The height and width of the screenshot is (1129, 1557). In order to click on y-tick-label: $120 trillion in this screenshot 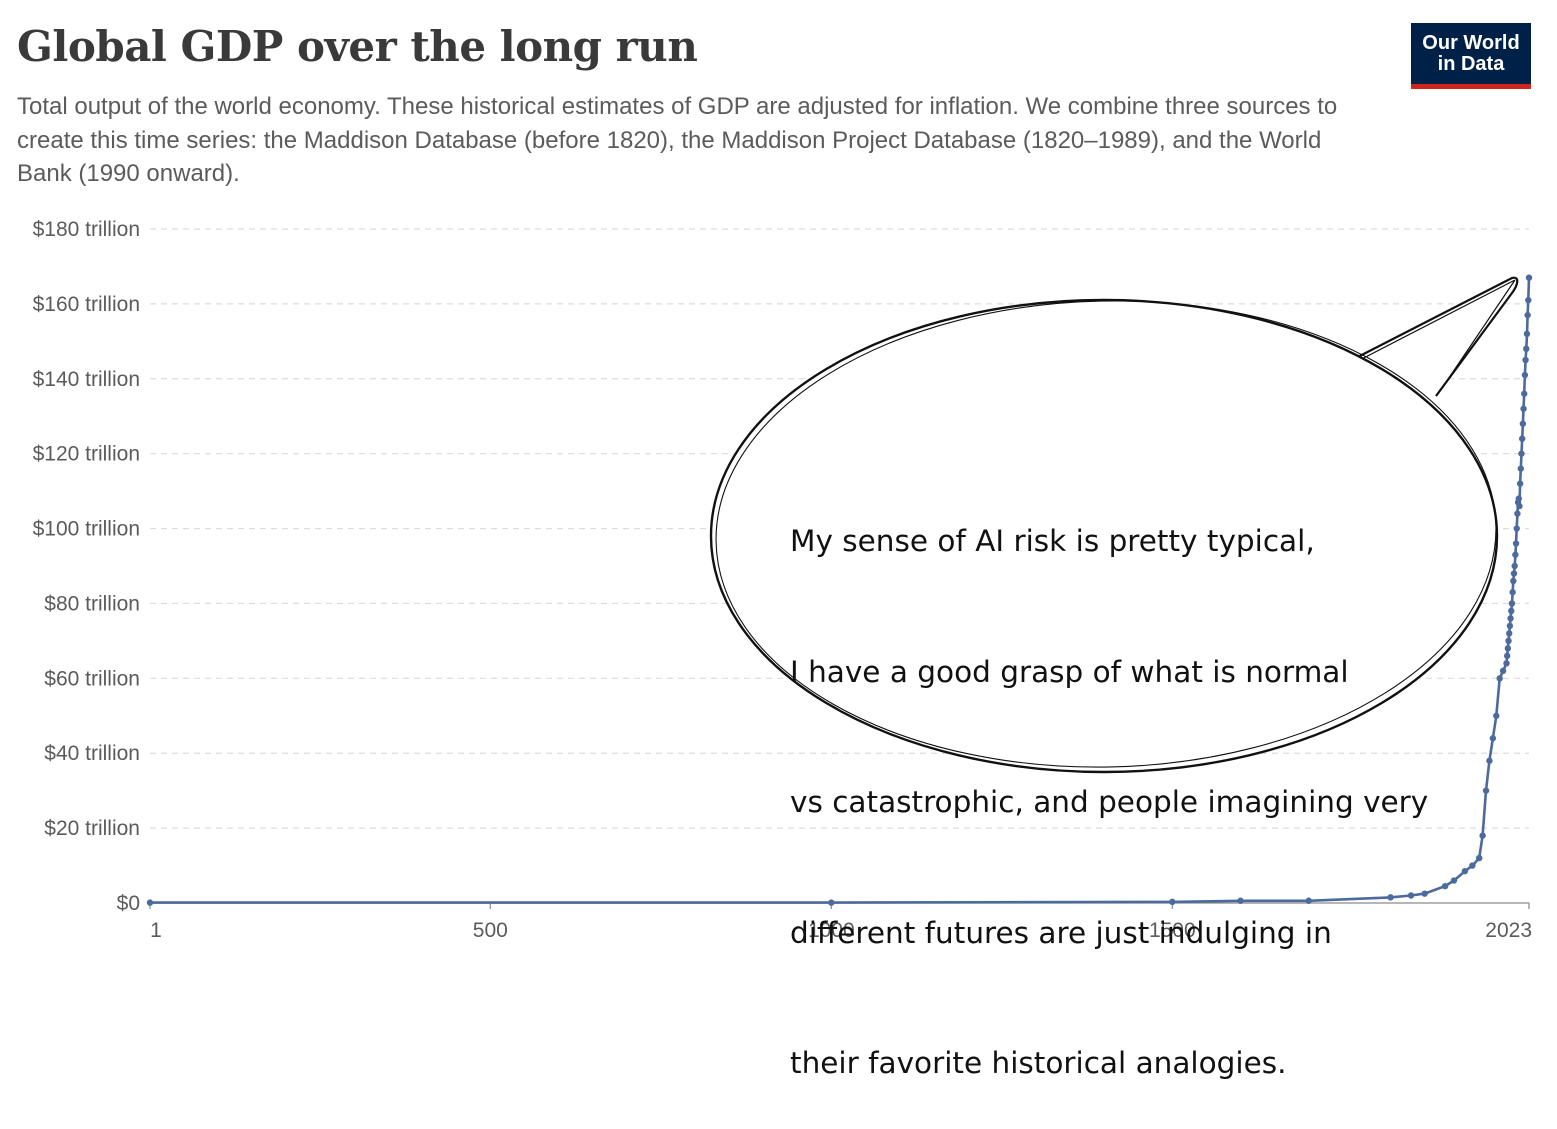, I will do `click(86, 454)`.